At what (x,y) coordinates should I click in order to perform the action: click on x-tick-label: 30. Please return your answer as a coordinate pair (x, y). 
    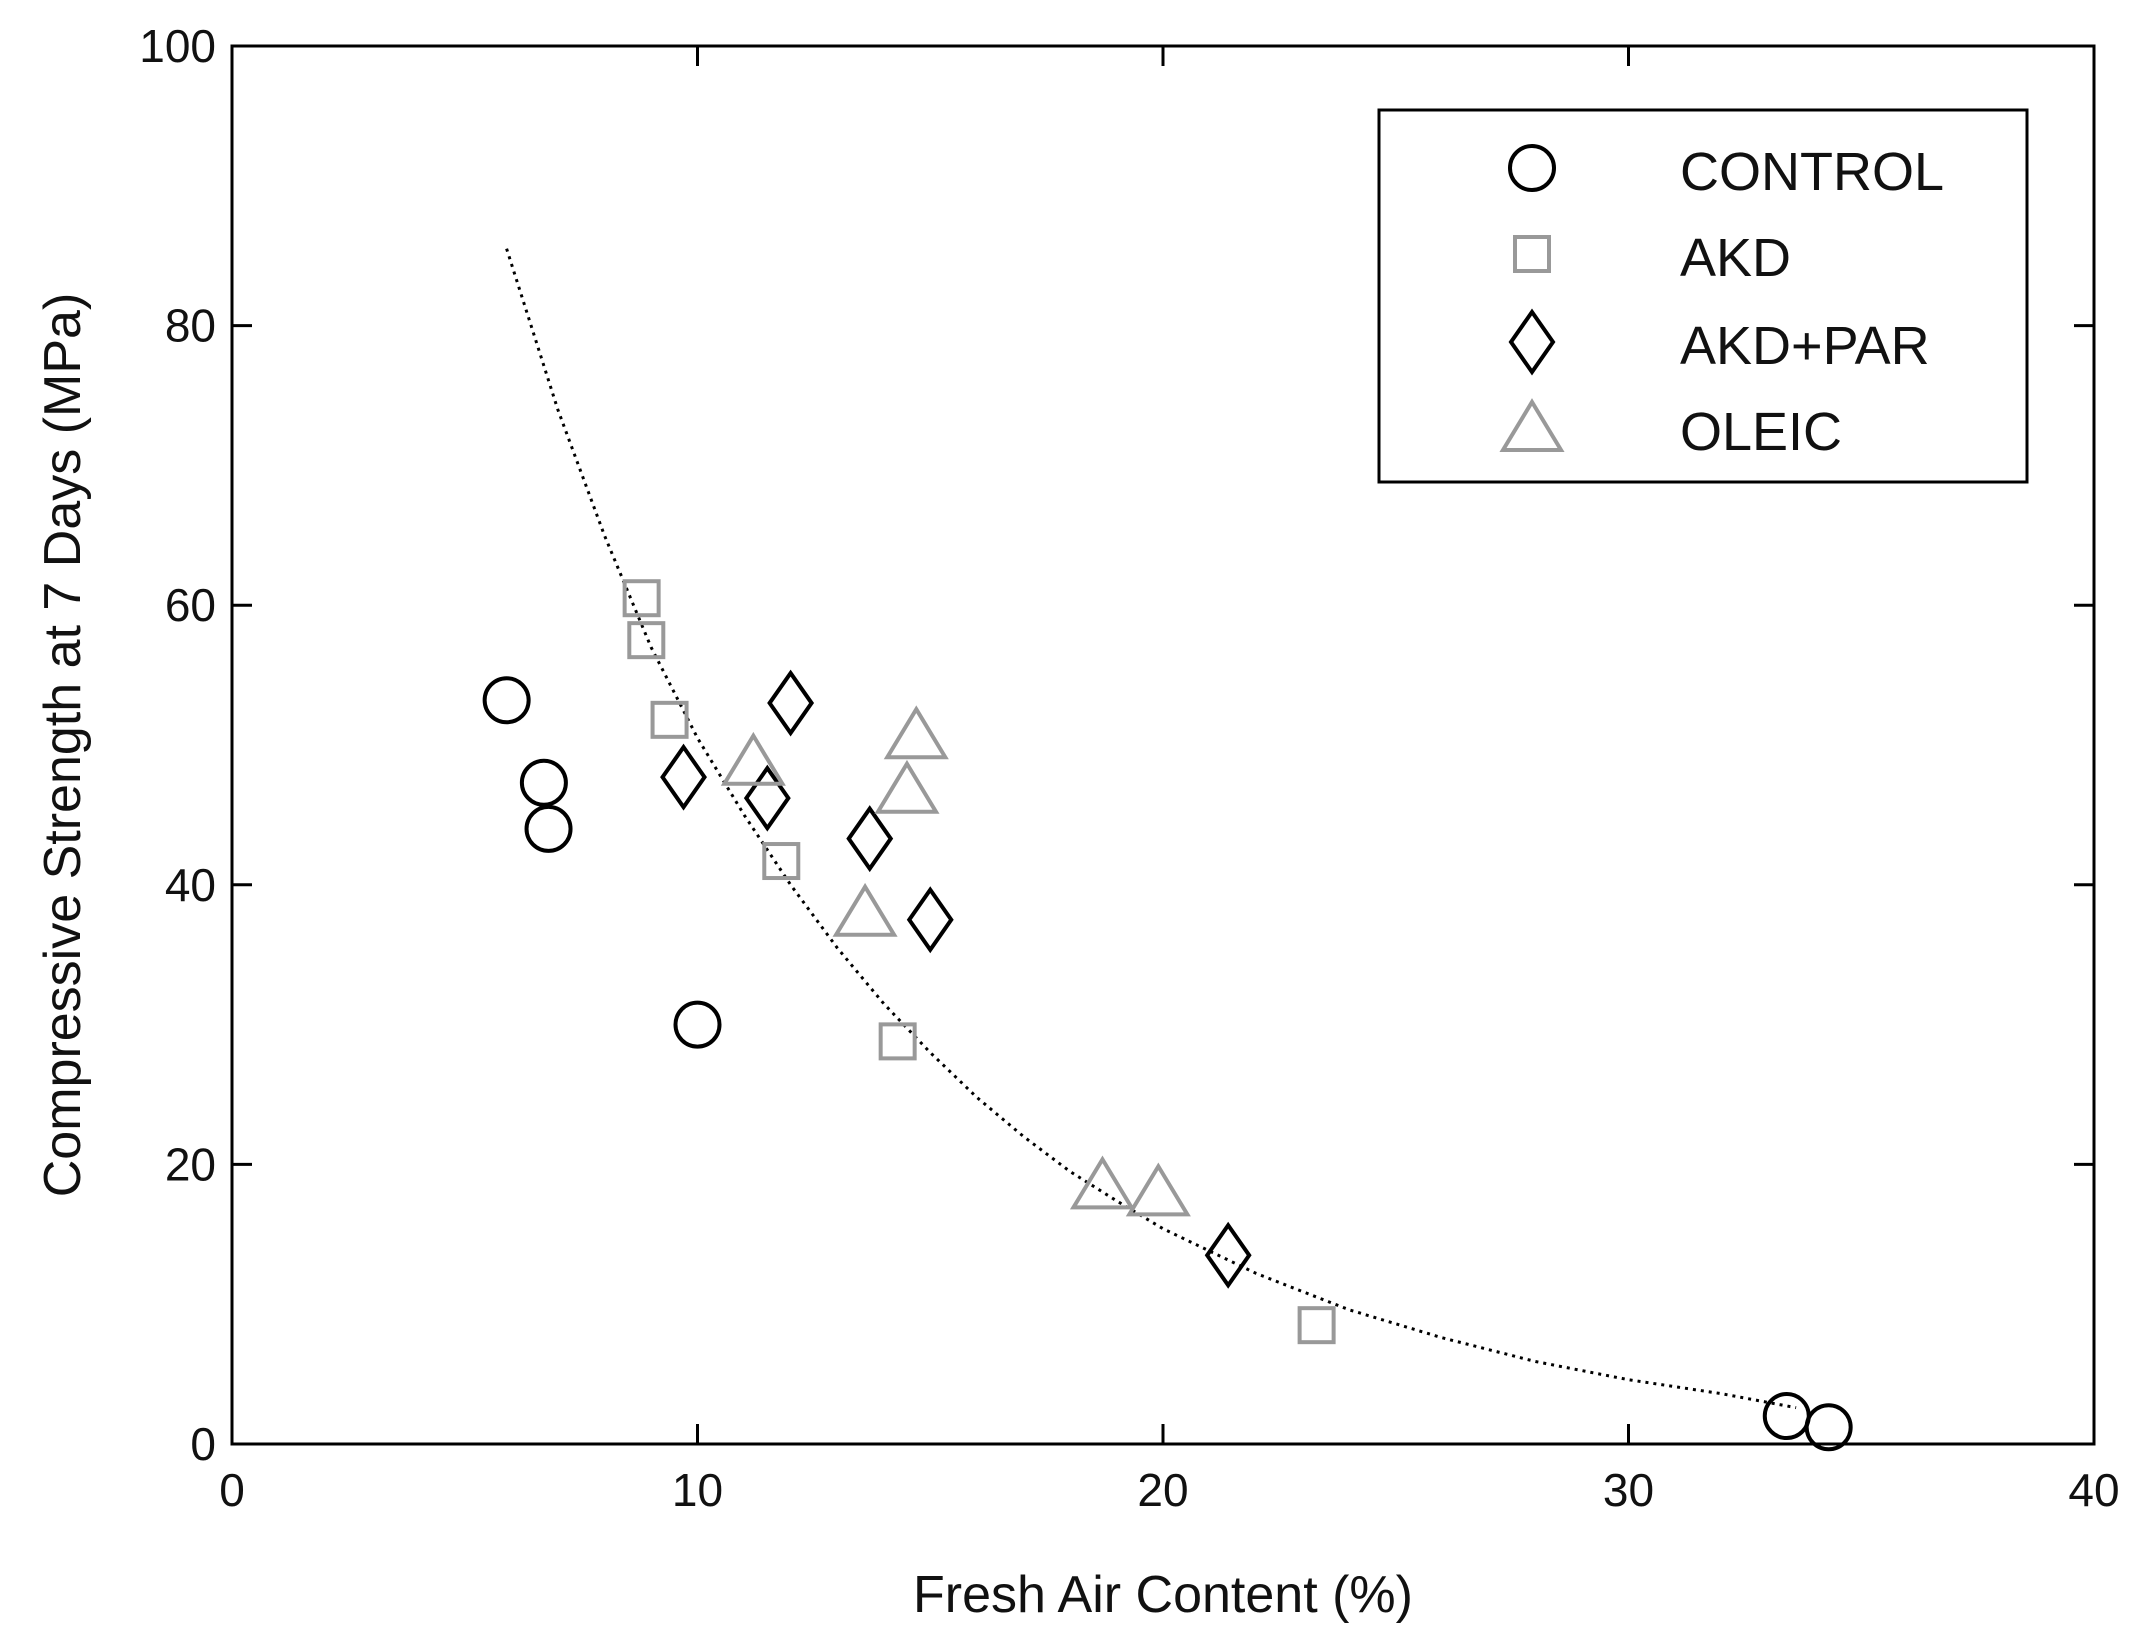
    Looking at the image, I should click on (1628, 1490).